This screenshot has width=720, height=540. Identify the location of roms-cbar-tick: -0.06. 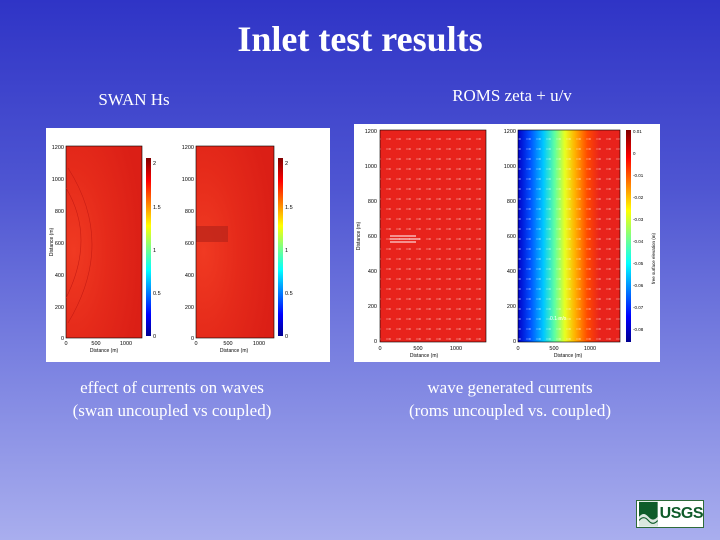
(638, 285).